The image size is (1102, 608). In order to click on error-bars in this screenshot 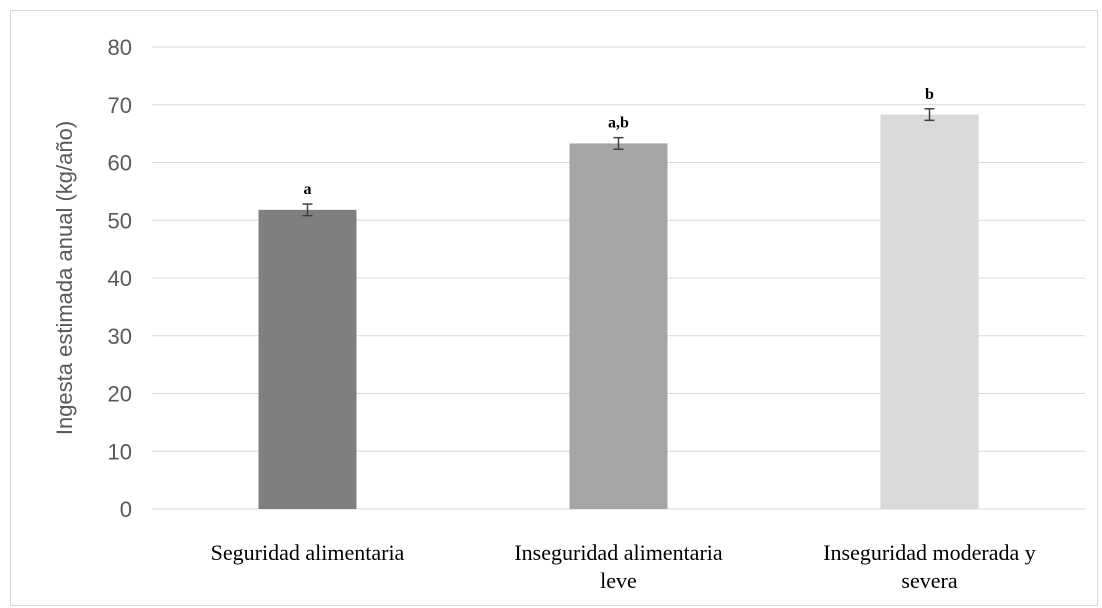, I will do `click(618, 162)`.